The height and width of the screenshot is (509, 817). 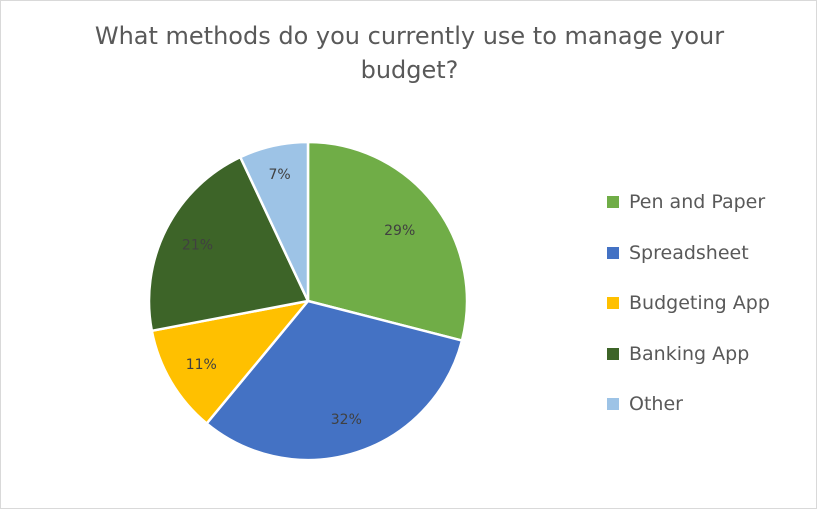 I want to click on data-label-other: 7%, so click(x=279, y=175).